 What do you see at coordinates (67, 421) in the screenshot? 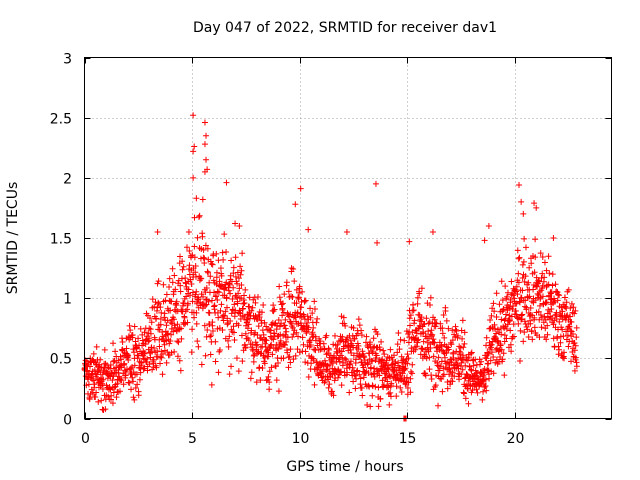
I see `y-tick-label: 0` at bounding box center [67, 421].